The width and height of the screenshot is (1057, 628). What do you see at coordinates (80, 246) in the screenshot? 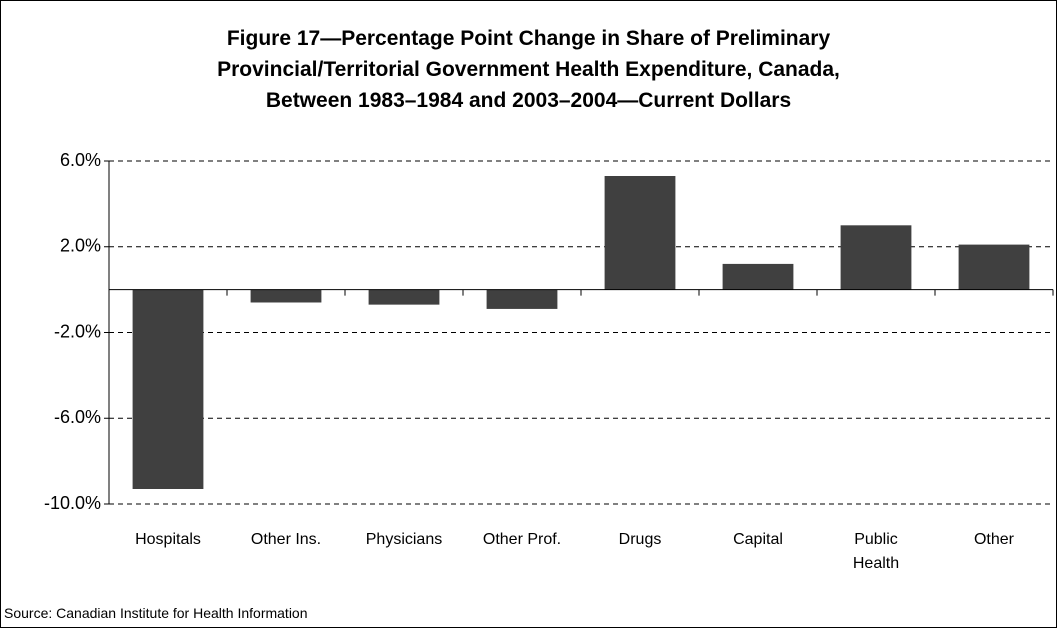
I see `y-tick-label: 2.0%` at bounding box center [80, 246].